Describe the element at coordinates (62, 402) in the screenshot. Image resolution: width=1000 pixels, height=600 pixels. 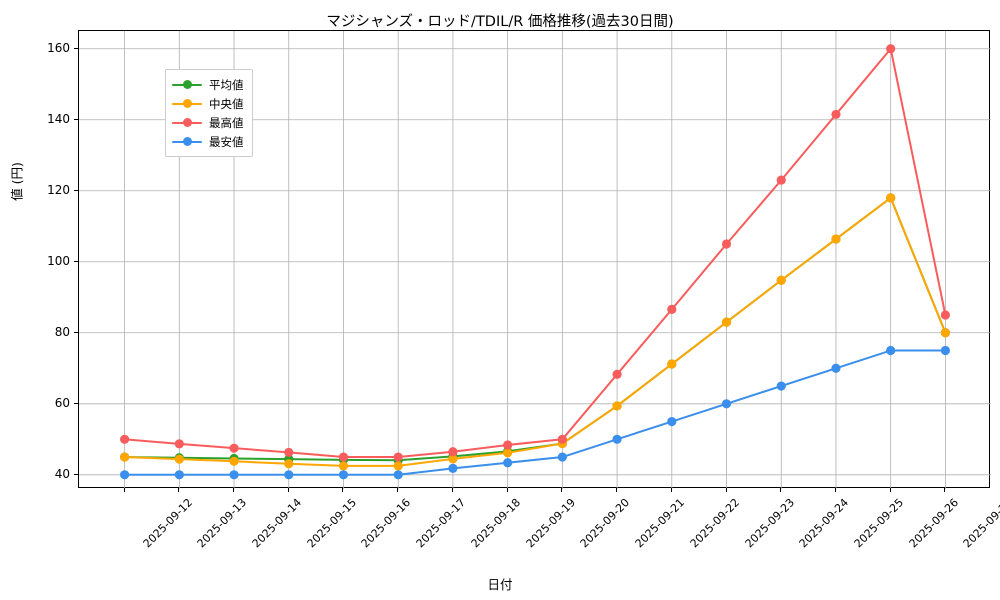
I see `y-tick-label: 60` at that location.